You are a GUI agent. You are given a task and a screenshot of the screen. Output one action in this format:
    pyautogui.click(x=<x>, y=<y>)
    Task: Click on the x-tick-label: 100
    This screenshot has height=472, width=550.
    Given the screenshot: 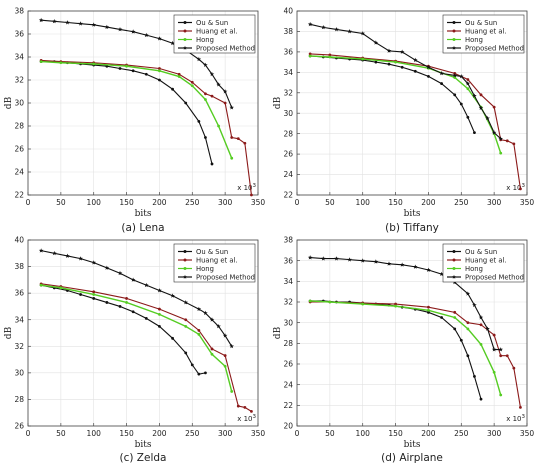 What is the action you would take?
    pyautogui.click(x=94, y=202)
    